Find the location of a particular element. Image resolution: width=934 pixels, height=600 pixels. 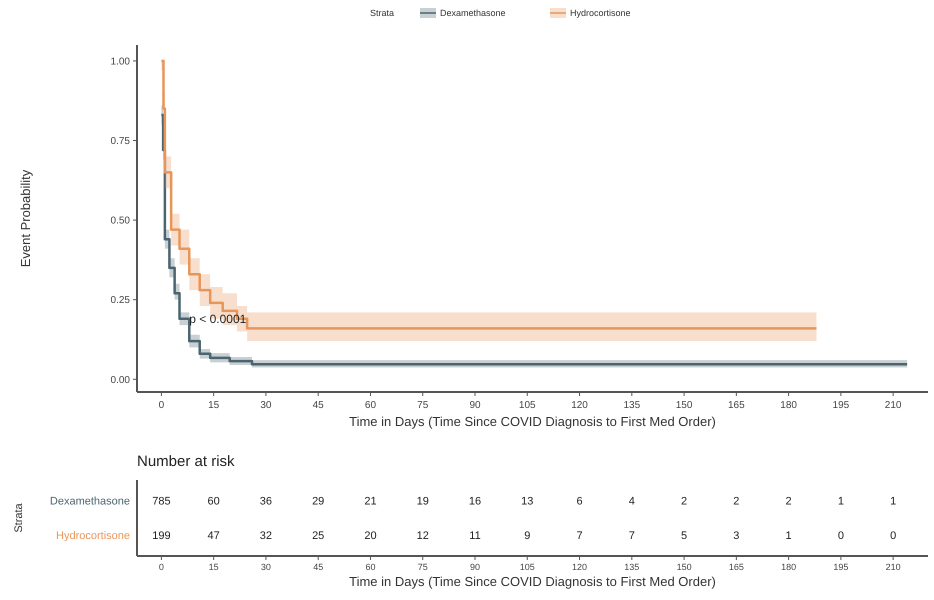

legend-label: Dexamethasone is located at coordinates (473, 13).